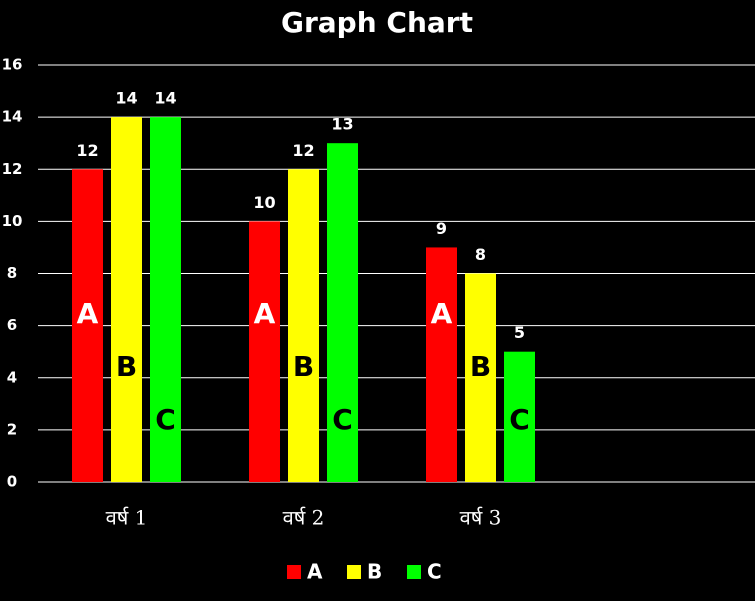  What do you see at coordinates (12, 65) in the screenshot?
I see `y-tick-label: 16` at bounding box center [12, 65].